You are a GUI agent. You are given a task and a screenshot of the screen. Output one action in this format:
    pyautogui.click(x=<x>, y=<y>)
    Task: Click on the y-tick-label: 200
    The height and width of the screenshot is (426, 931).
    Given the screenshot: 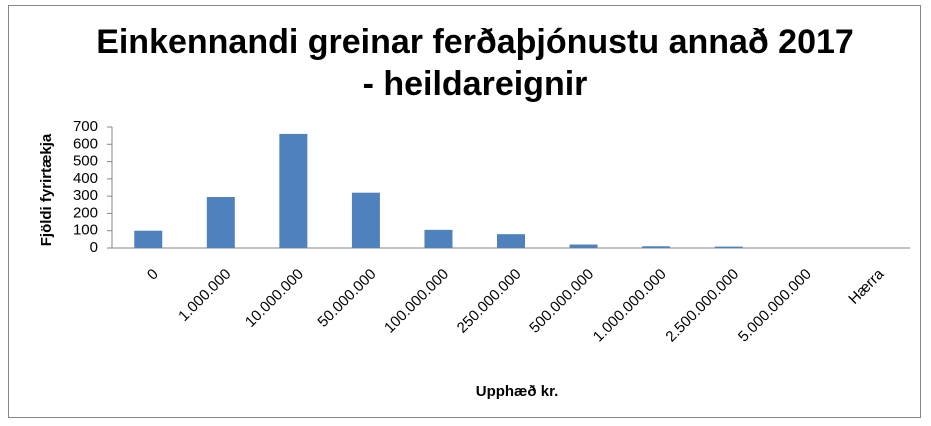 What is the action you would take?
    pyautogui.click(x=85, y=212)
    